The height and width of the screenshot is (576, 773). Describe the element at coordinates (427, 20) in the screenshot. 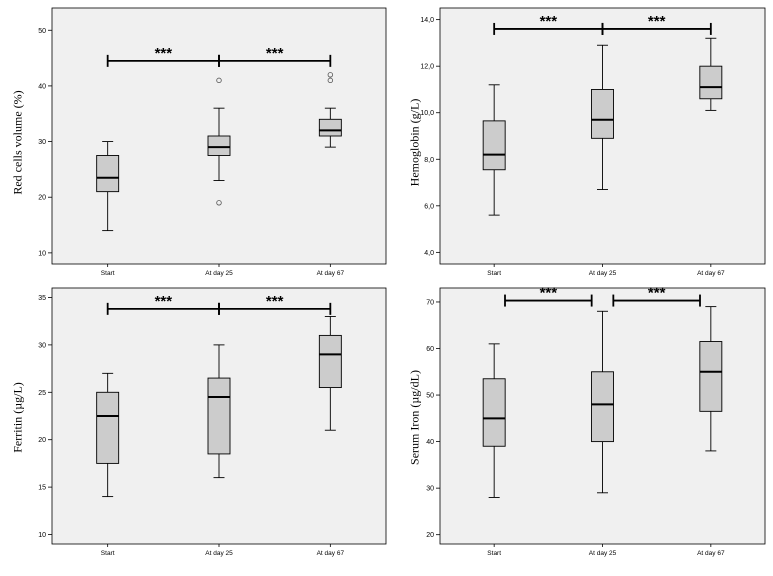

I see `y-tick-label: 14,0` at that location.